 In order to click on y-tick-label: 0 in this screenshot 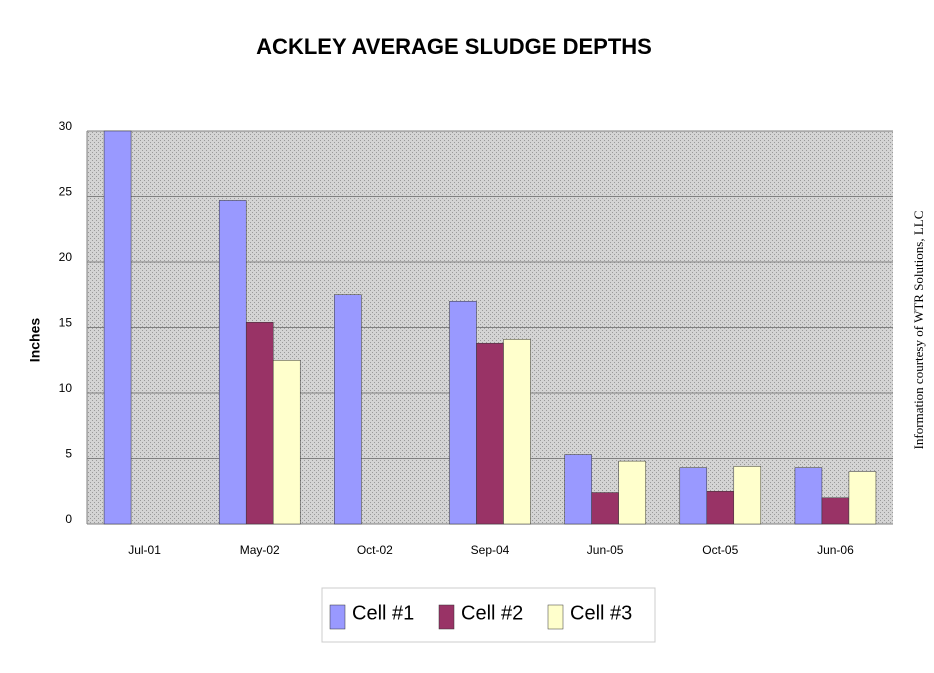, I will do `click(68, 519)`.